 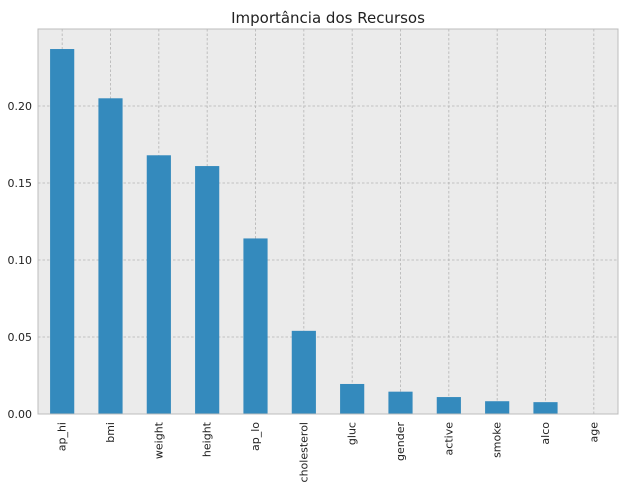 I want to click on y-tick-label: 0.15, so click(x=20, y=183).